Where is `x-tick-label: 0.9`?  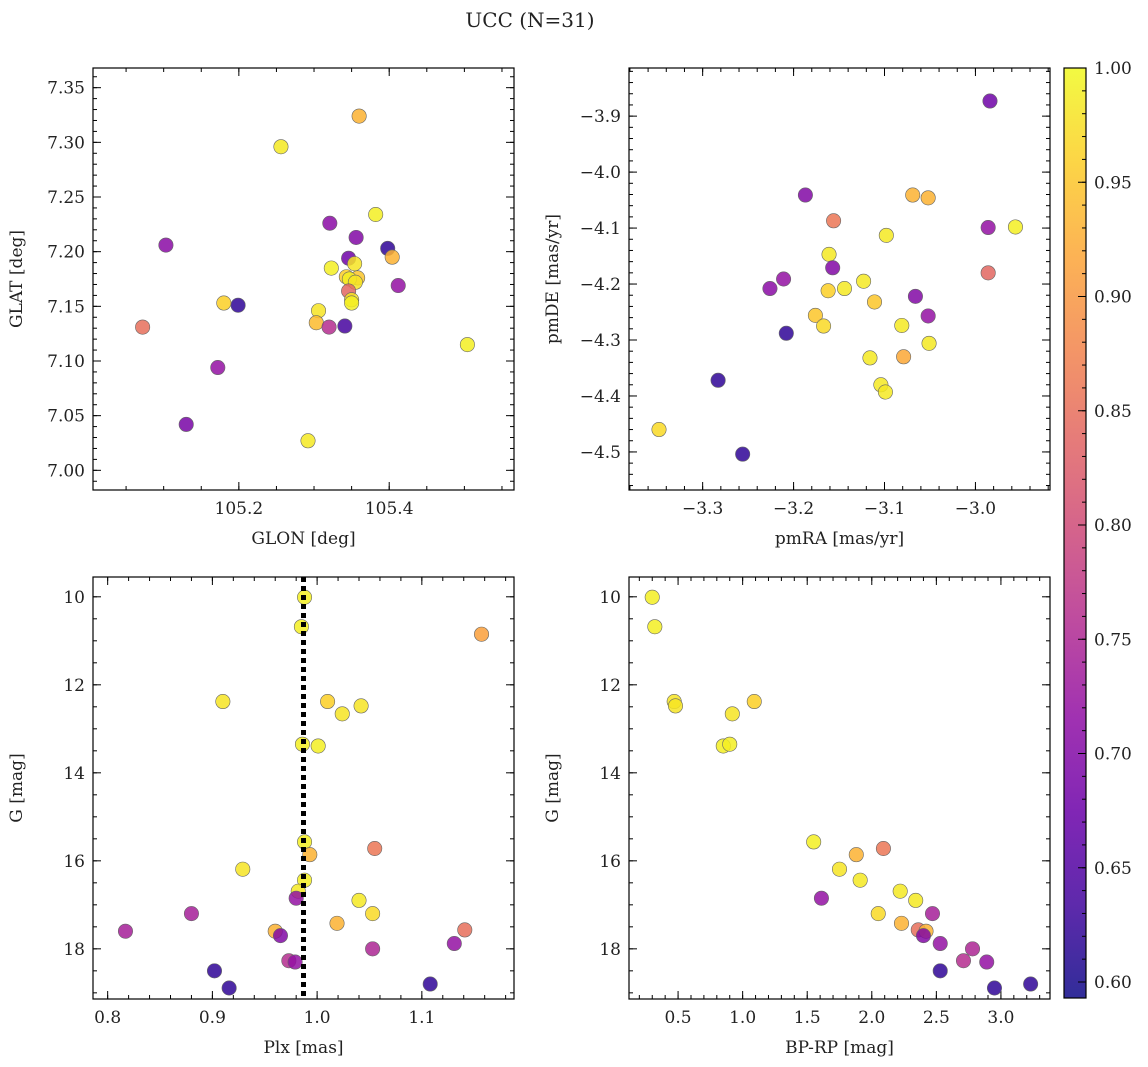 x-tick-label: 0.9 is located at coordinates (212, 1018).